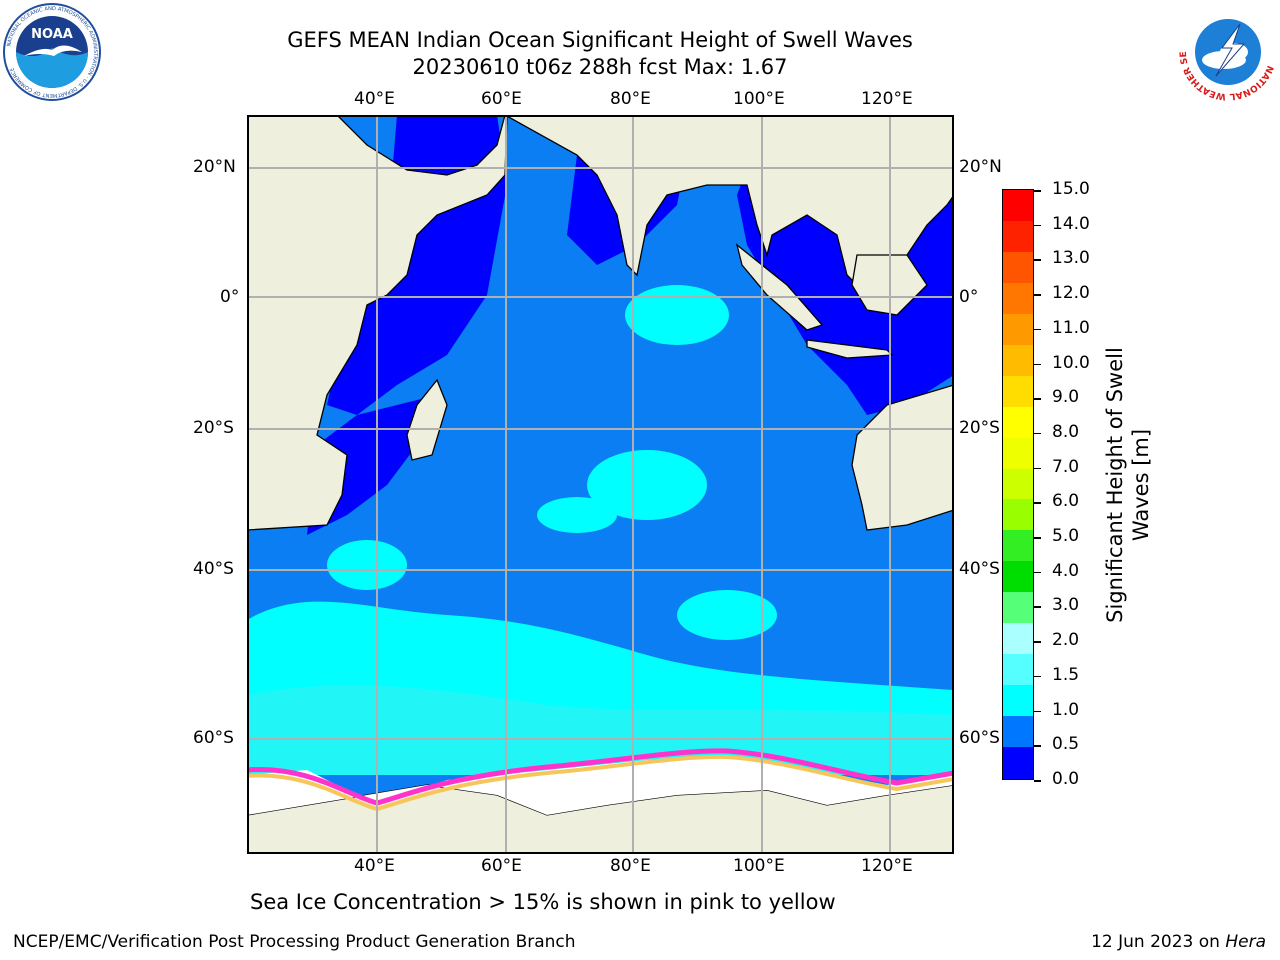 The image size is (1280, 960). What do you see at coordinates (1071, 258) in the screenshot?
I see `colorbar-tick-label: 13.0` at bounding box center [1071, 258].